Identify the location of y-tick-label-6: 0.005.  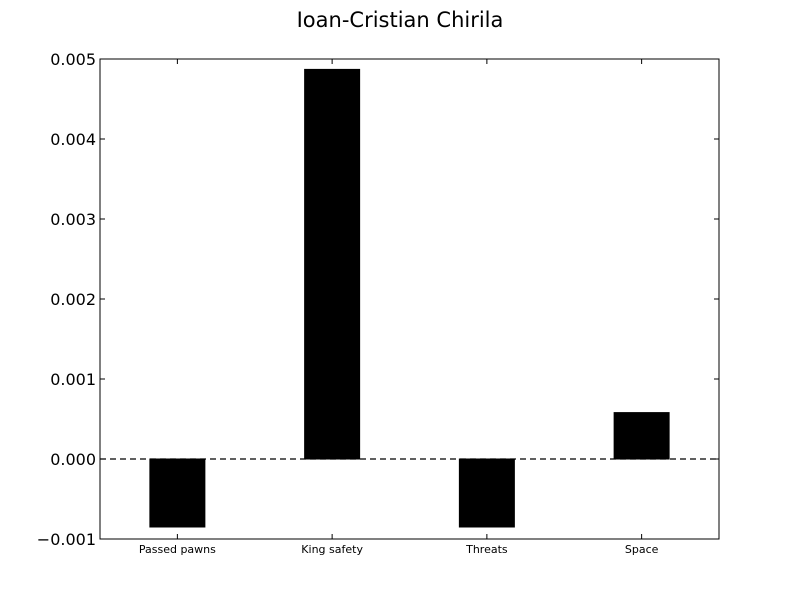
(73, 59).